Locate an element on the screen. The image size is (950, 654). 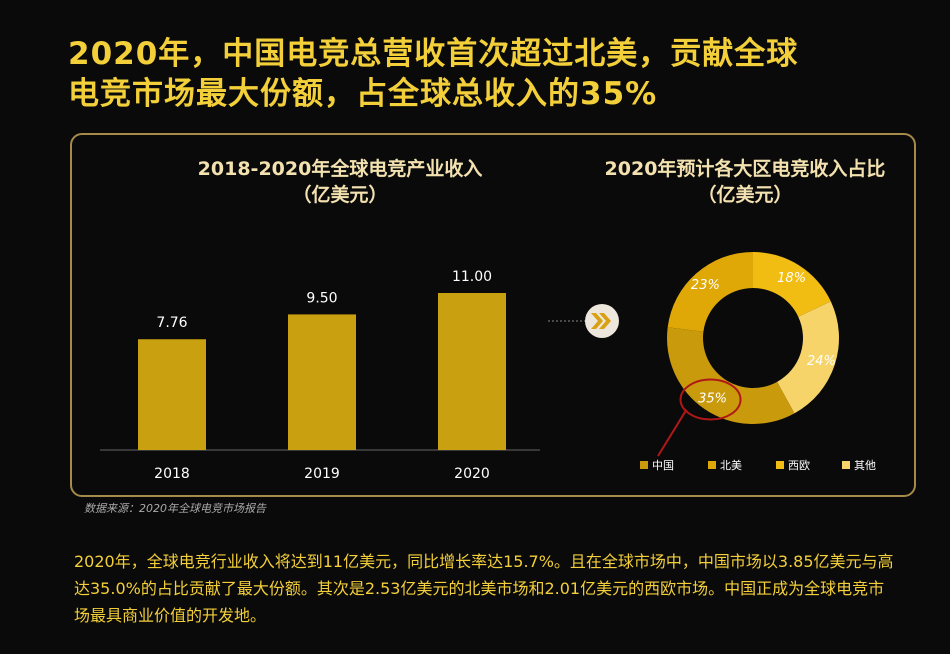
legend-swatch-中国 is located at coordinates (644, 465).